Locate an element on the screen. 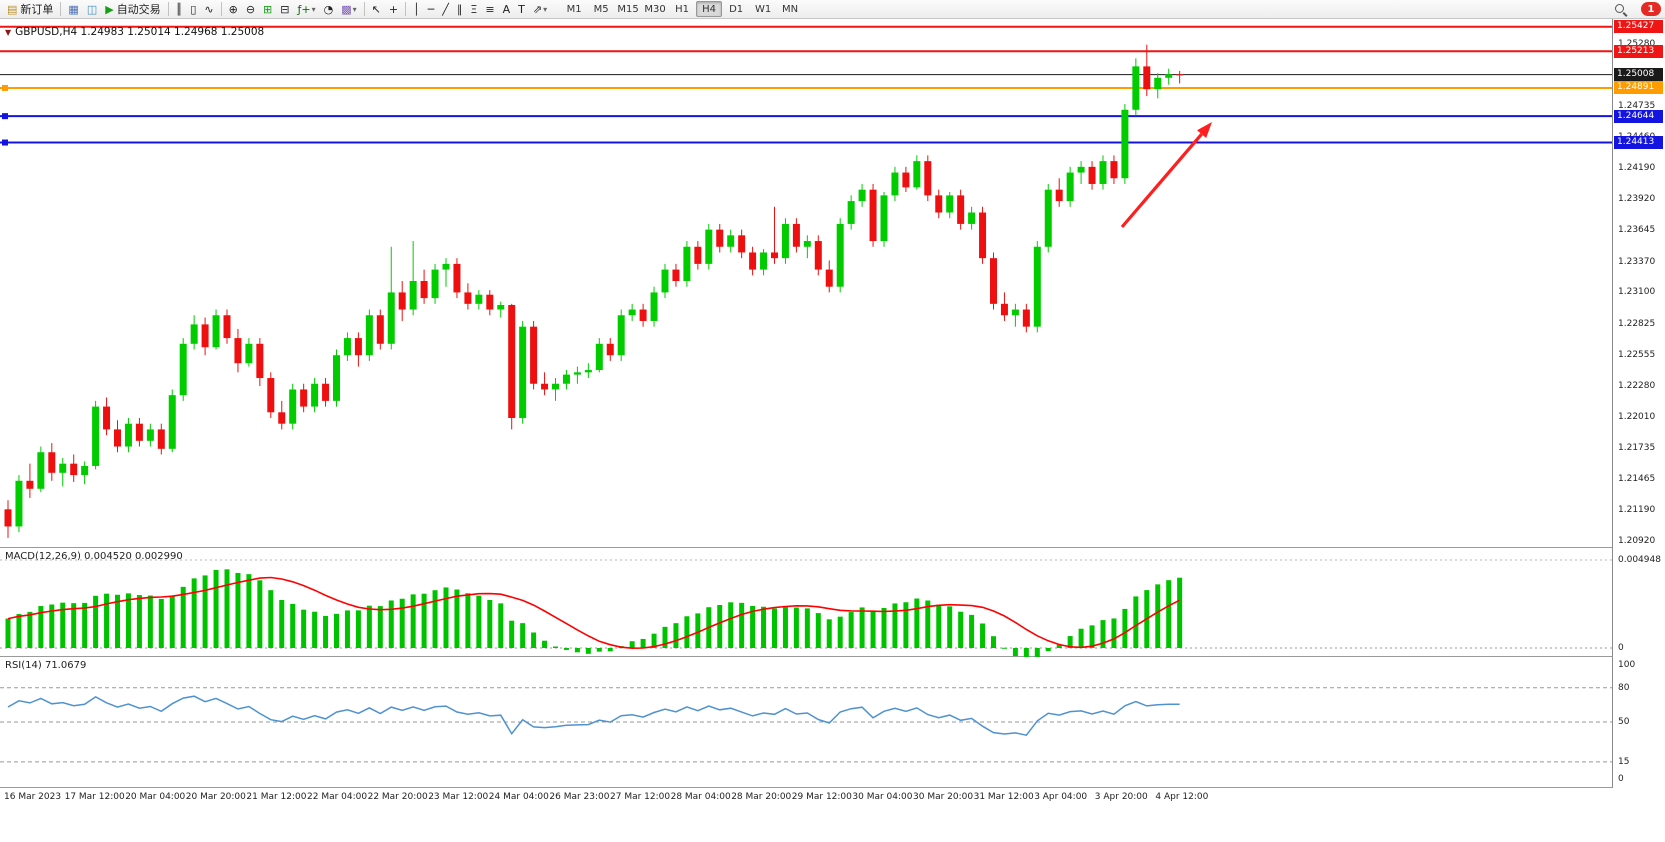 The image size is (1665, 842). line-chart-icon: ∿ is located at coordinates (209, 9).